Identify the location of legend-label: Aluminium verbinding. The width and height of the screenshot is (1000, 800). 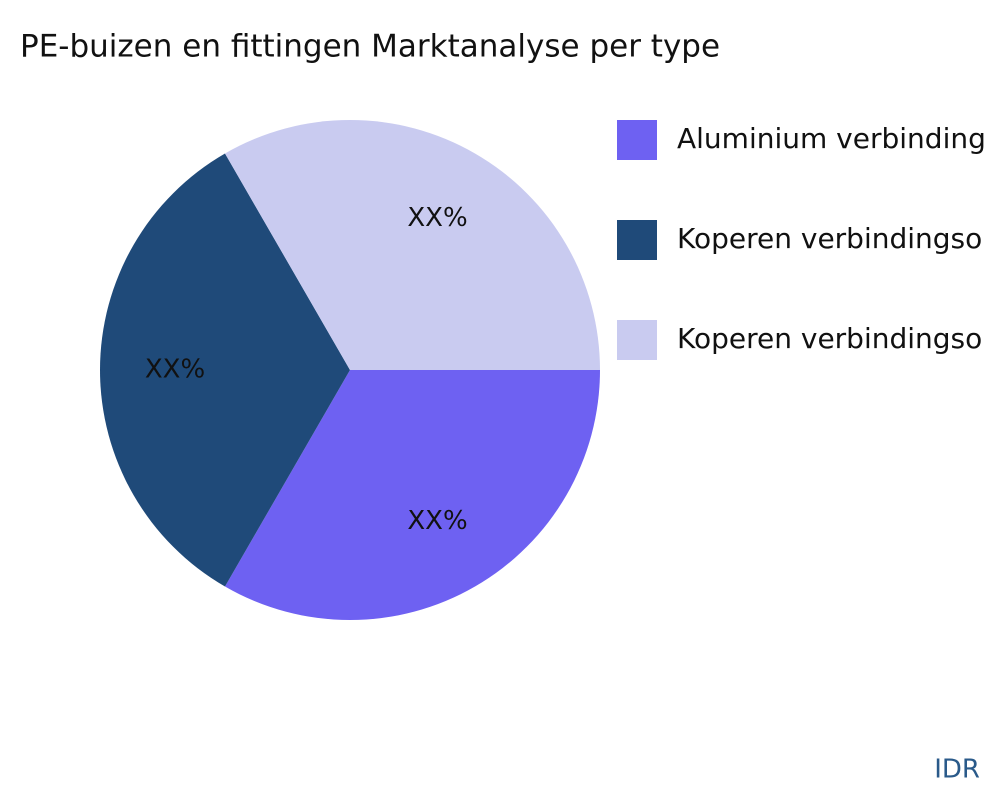
(831, 138).